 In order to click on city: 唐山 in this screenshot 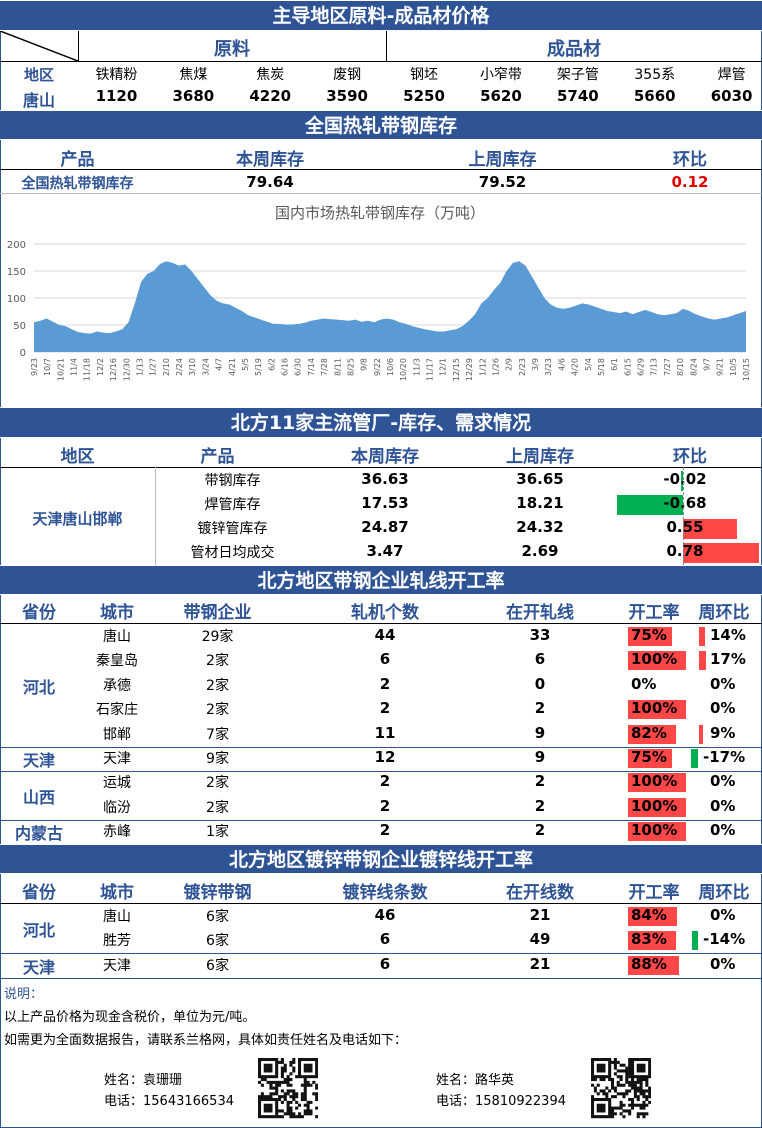, I will do `click(117, 637)`.